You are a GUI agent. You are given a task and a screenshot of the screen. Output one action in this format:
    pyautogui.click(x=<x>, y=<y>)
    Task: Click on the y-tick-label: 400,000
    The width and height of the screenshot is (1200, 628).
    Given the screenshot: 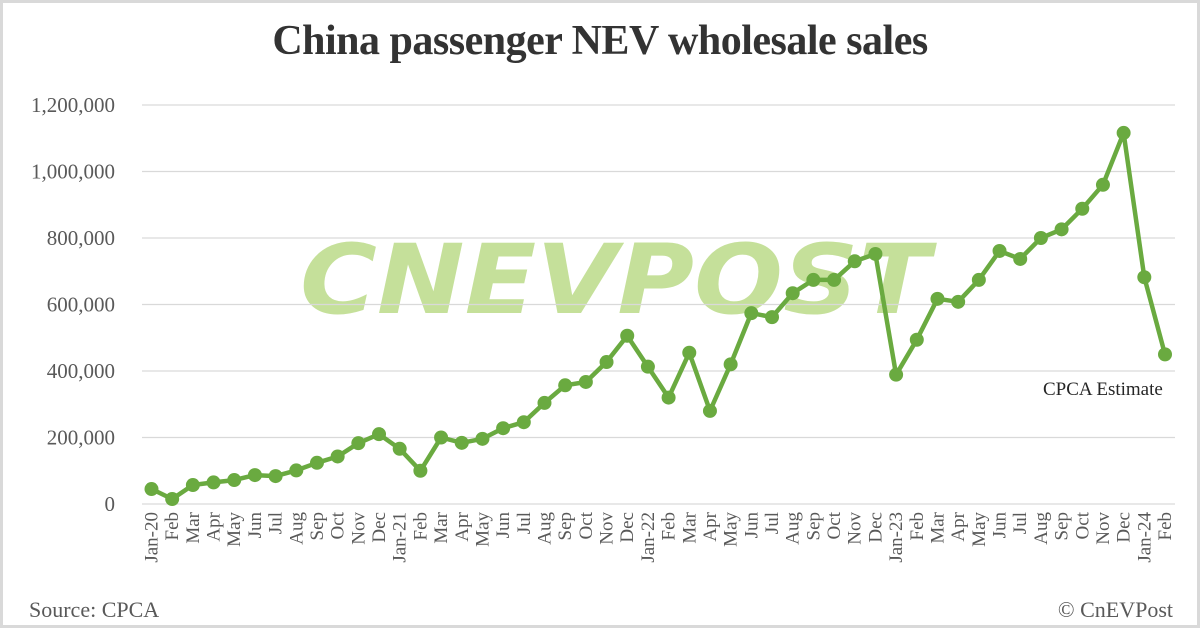 What is the action you would take?
    pyautogui.click(x=81, y=371)
    